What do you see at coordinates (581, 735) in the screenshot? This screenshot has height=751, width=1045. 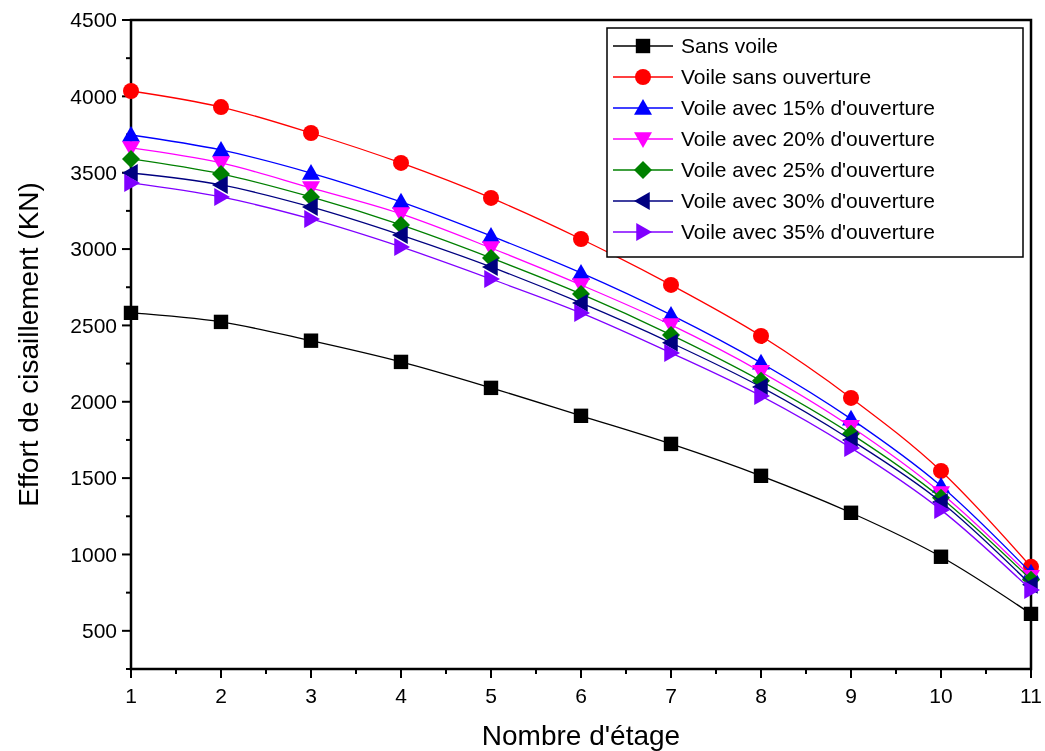 I see `x-axis-title: Nombre d'étage` at bounding box center [581, 735].